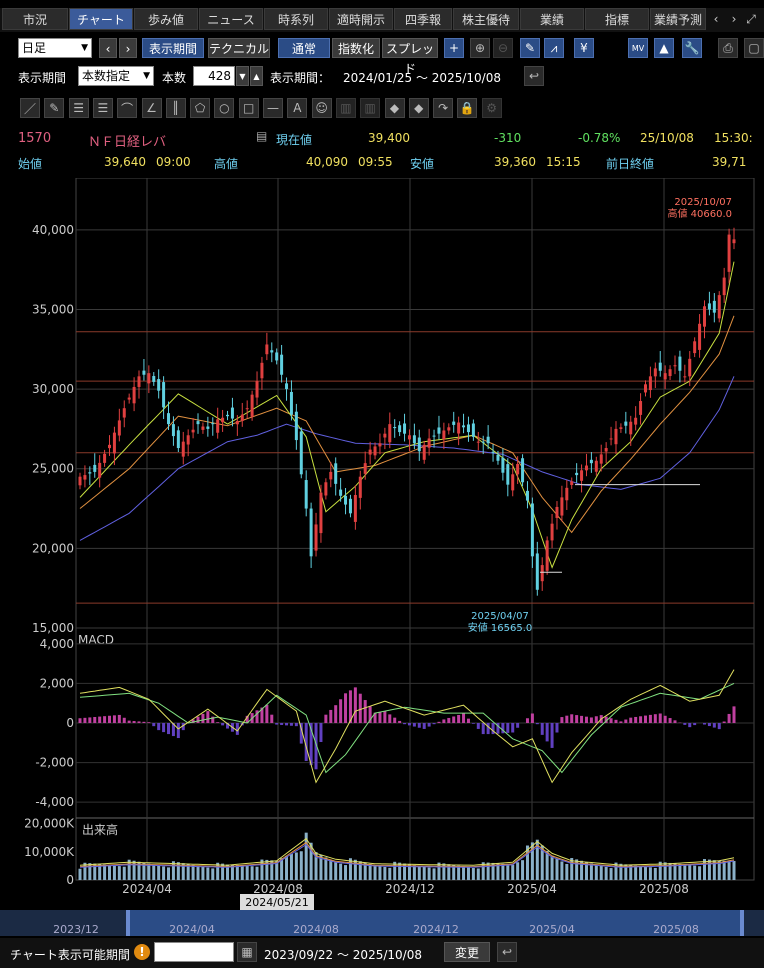 The height and width of the screenshot is (968, 764). I want to click on tab-next-icon: ›, so click(734, 19).